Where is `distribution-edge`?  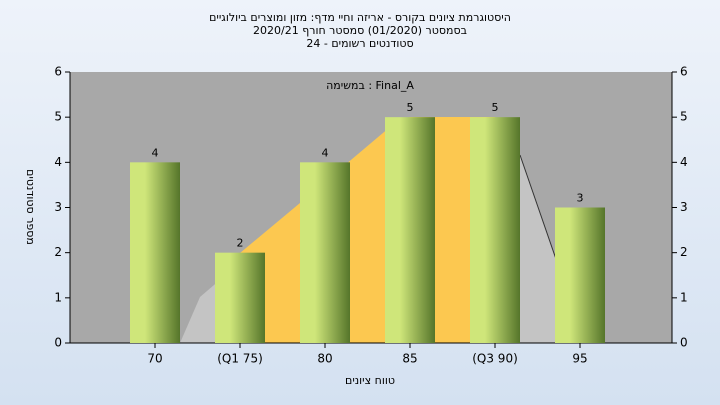 distribution-edge is located at coordinates (538, 208).